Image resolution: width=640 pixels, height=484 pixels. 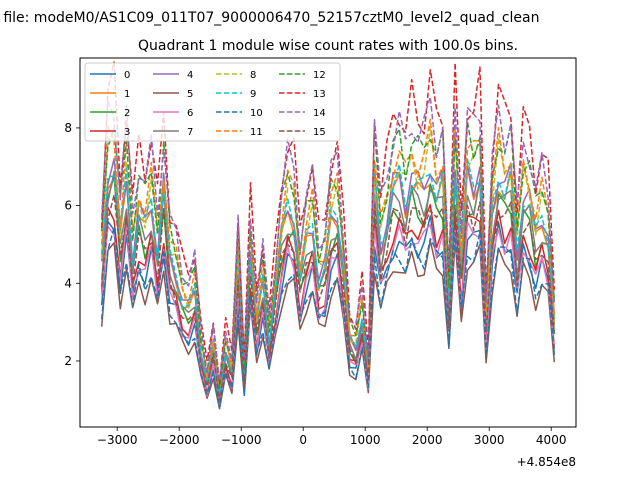 I want to click on y-tick-label: 6, so click(x=68, y=206).